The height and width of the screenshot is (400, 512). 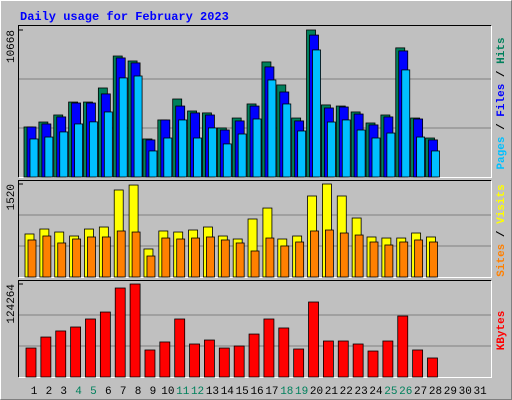 I want to click on legend-entry: Pages, so click(x=502, y=153).